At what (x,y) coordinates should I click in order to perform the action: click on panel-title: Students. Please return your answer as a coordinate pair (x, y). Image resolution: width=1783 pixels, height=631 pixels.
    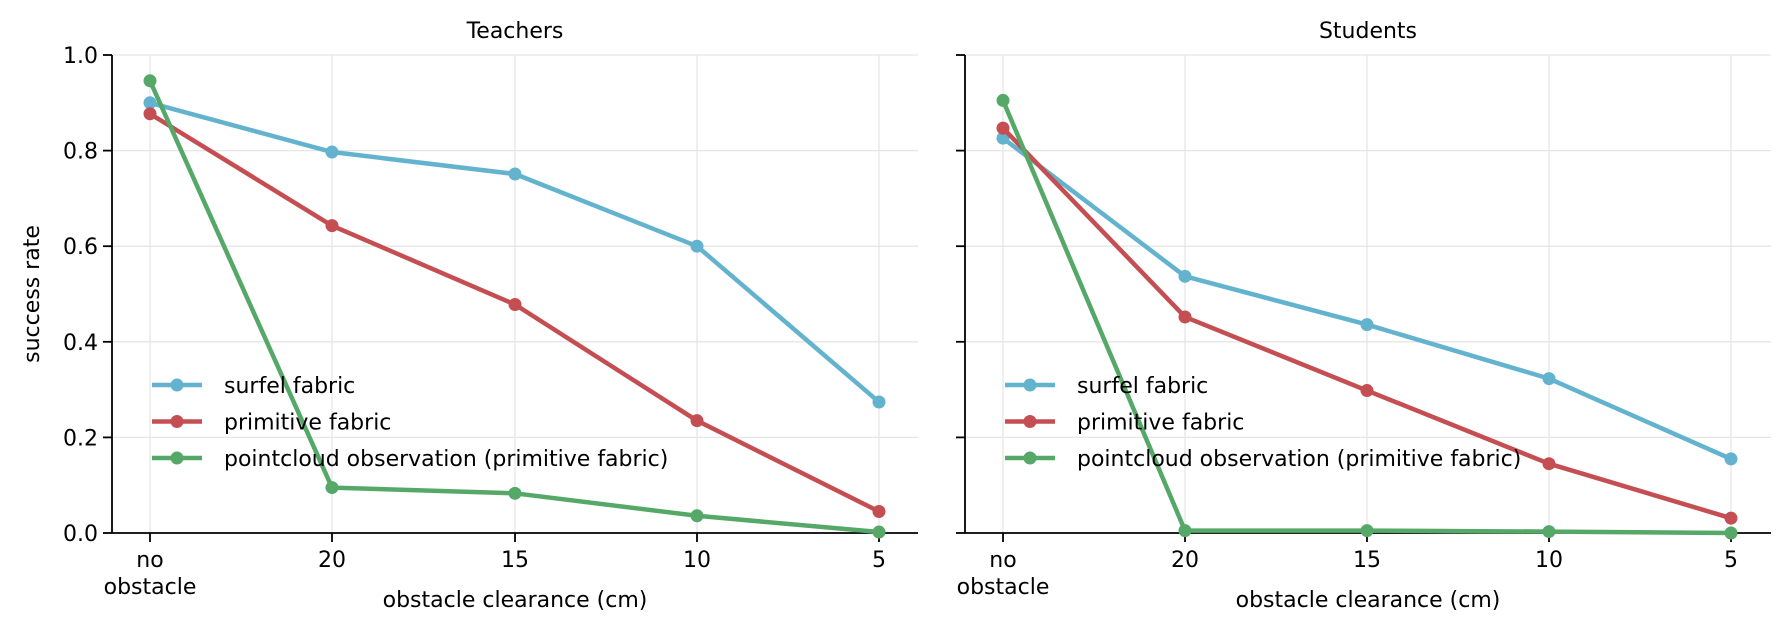
    Looking at the image, I should click on (1368, 31).